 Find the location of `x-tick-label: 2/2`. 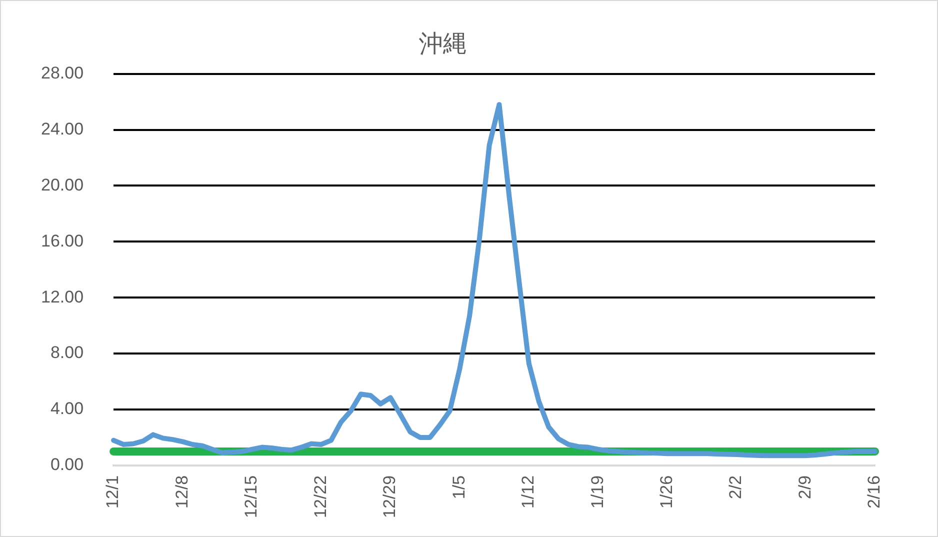

x-tick-label: 2/2 is located at coordinates (736, 487).